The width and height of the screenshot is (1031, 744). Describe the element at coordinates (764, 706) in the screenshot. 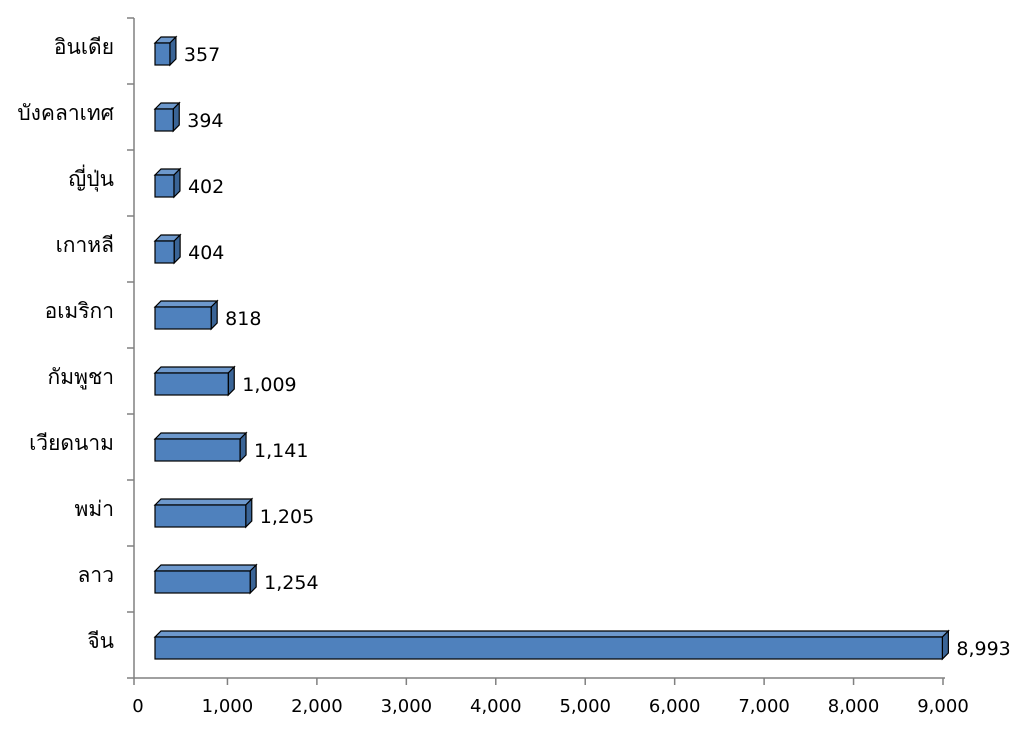

I see `x-tick-label: 7,000` at that location.